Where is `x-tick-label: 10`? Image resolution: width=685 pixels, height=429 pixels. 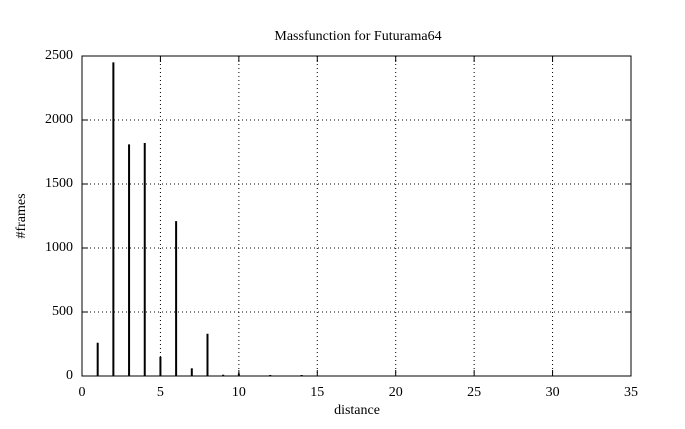
x-tick-label: 10 is located at coordinates (239, 392).